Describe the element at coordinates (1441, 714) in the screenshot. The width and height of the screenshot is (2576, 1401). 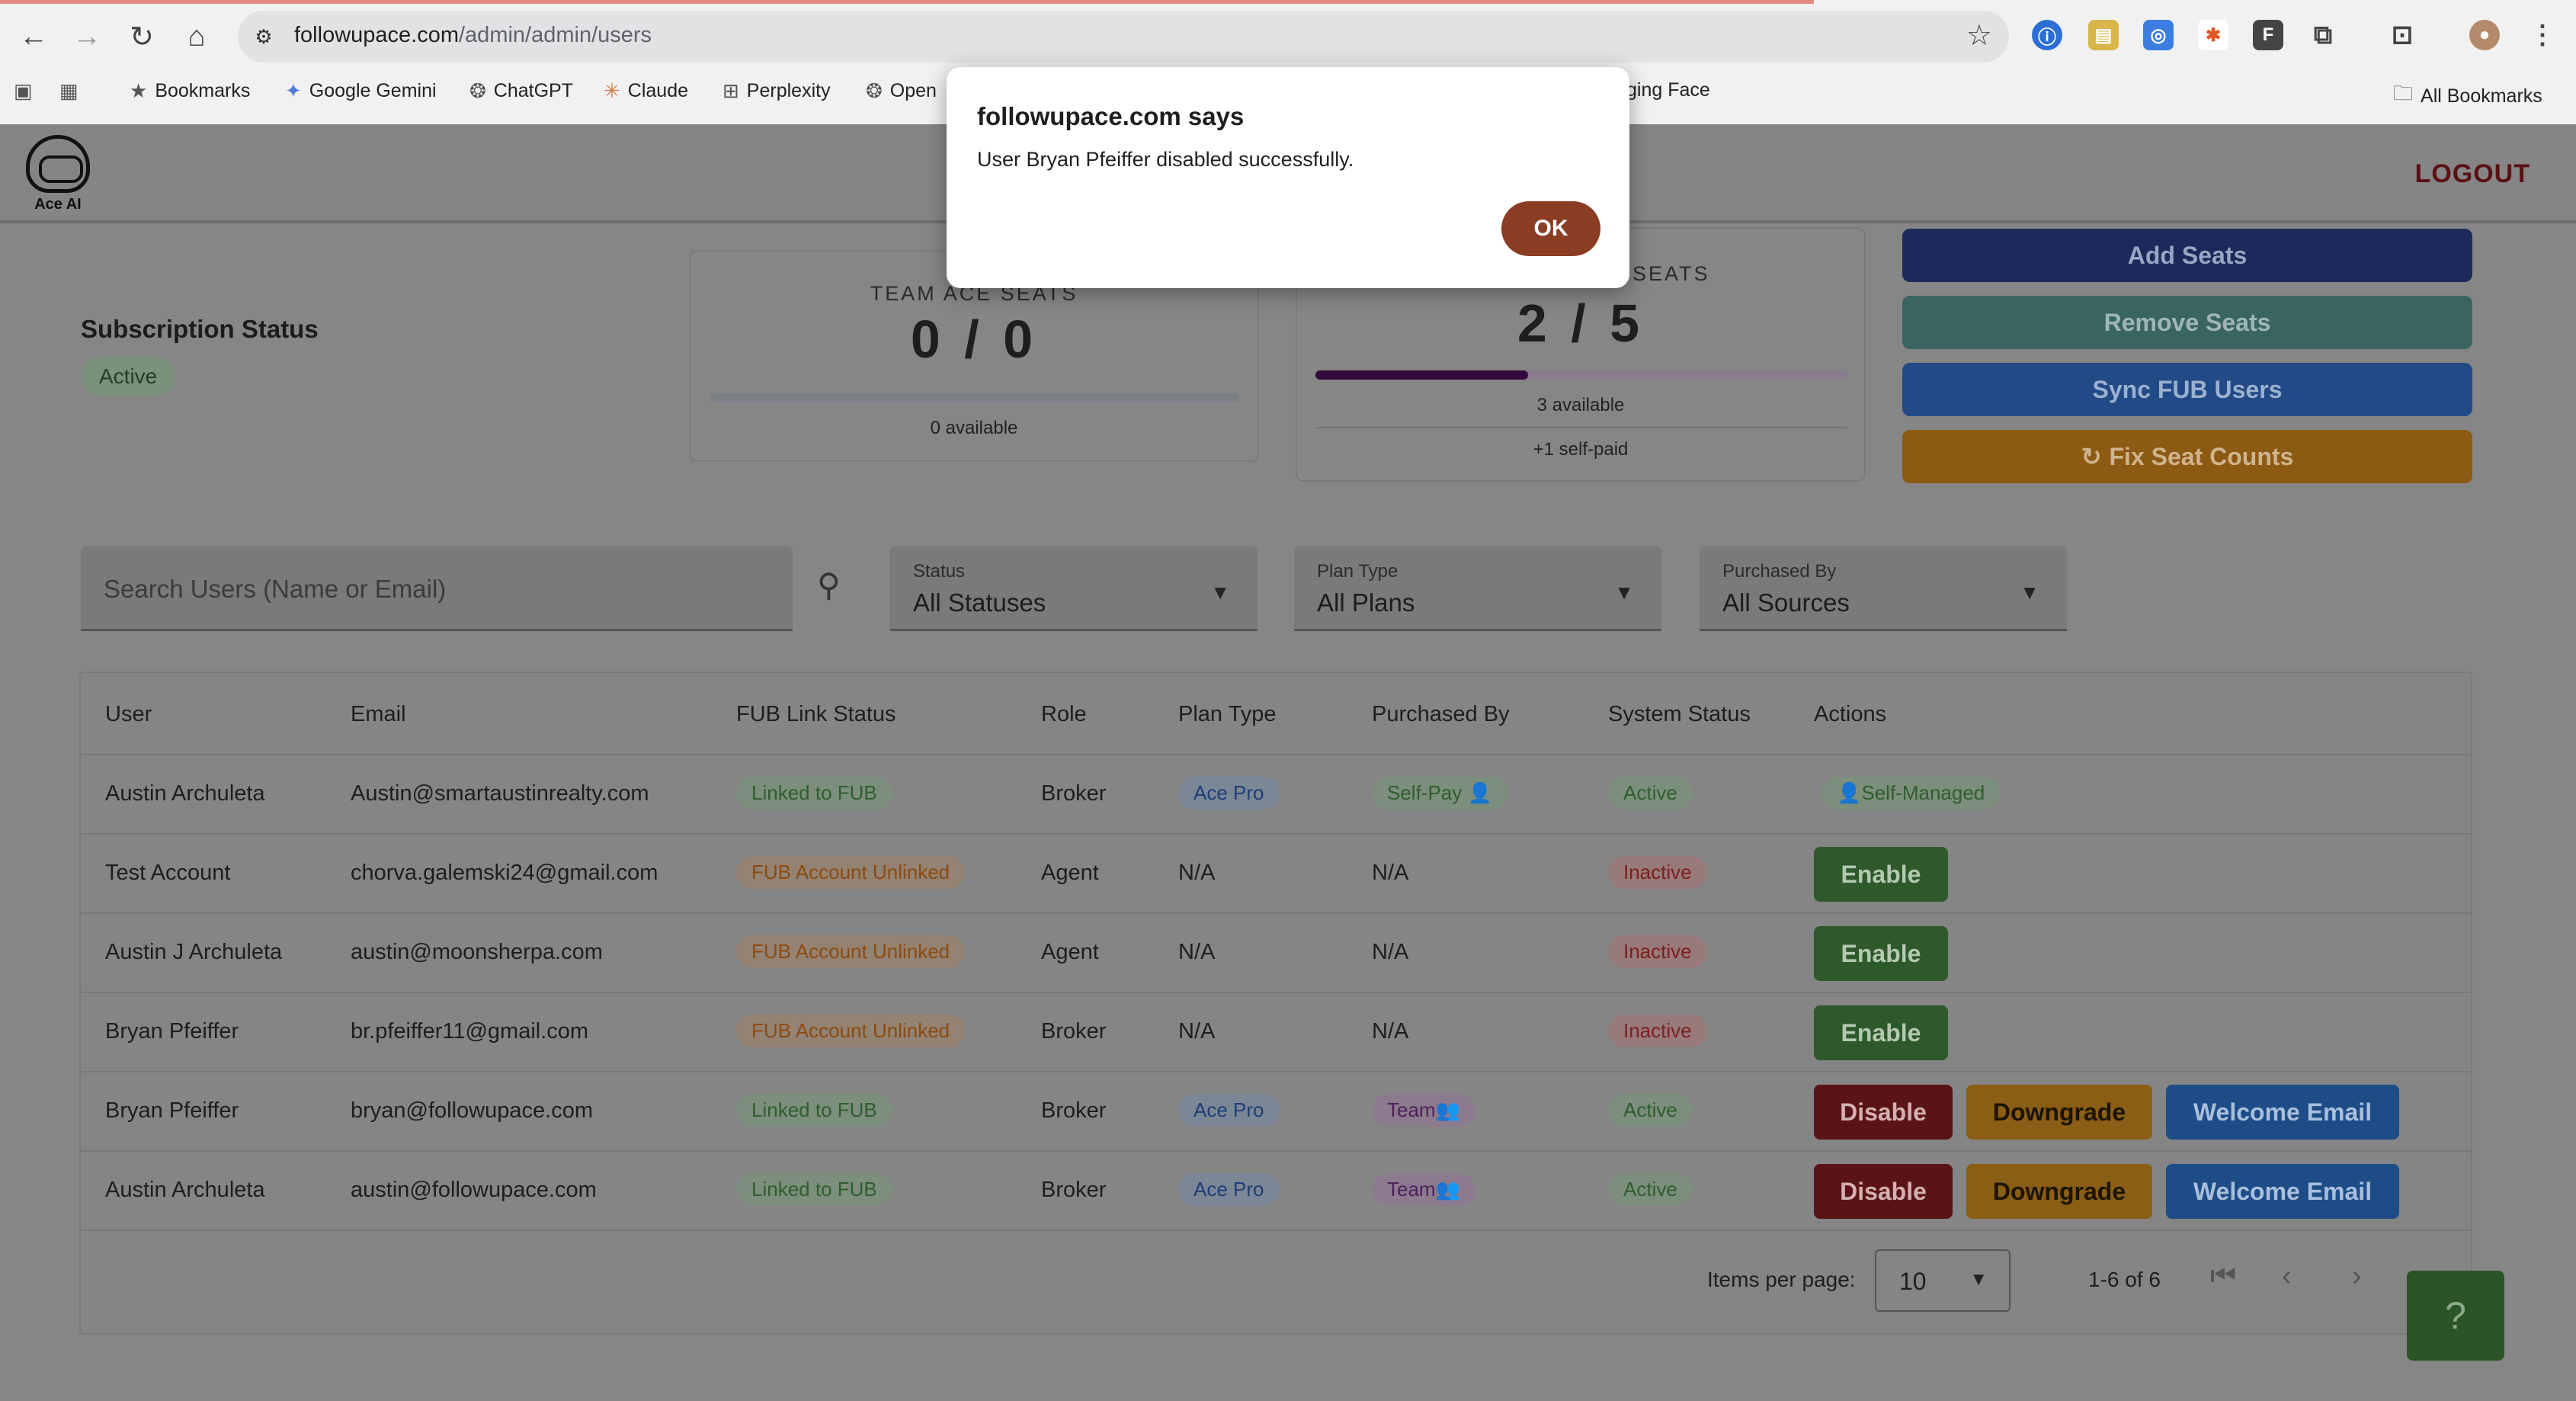
I see `header-purchased-by: Purchased By` at that location.